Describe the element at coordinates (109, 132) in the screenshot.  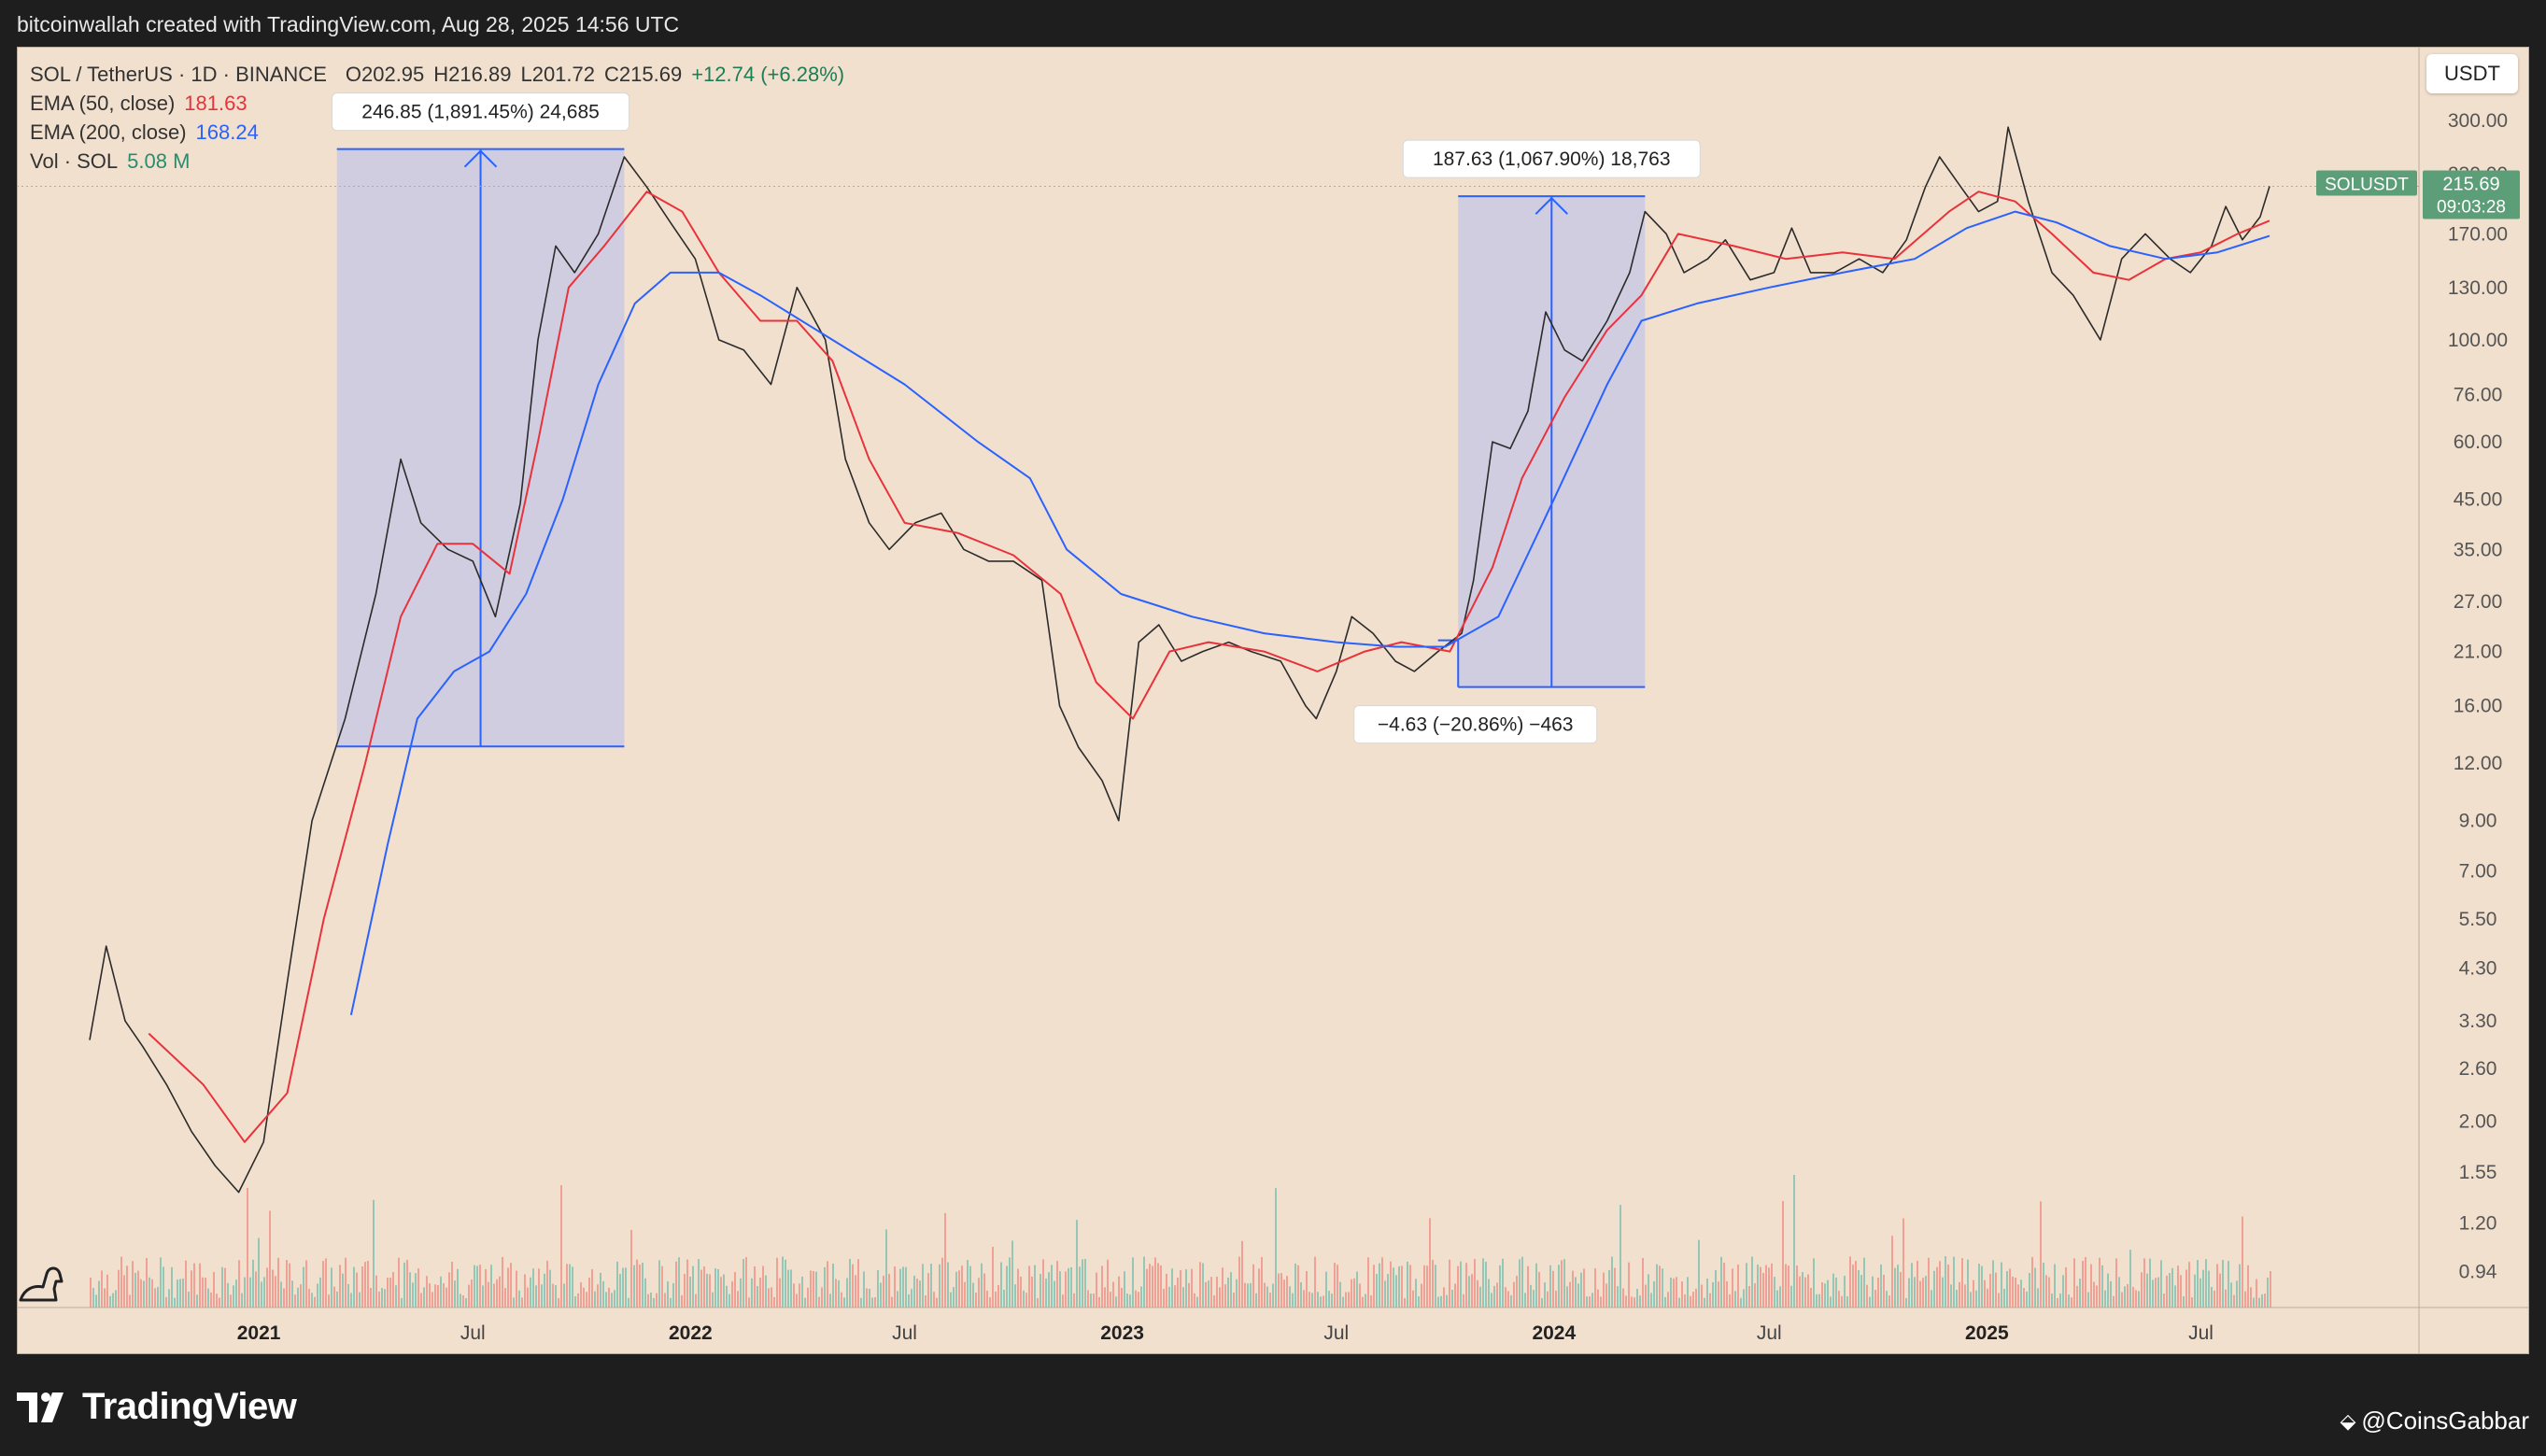
I see `ema200-label: EMA (200, close)` at that location.